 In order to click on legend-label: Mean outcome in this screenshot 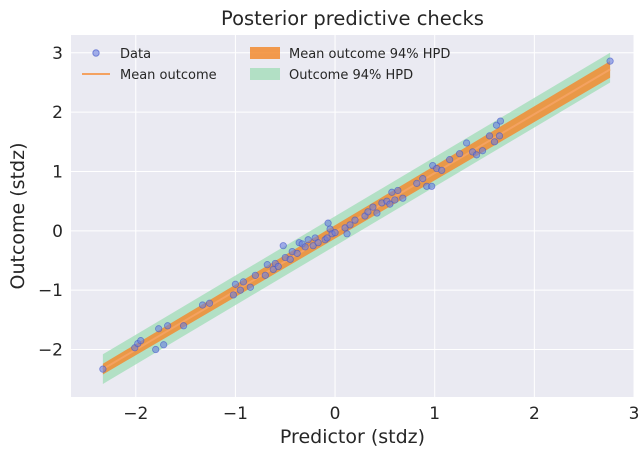, I will do `click(168, 75)`.